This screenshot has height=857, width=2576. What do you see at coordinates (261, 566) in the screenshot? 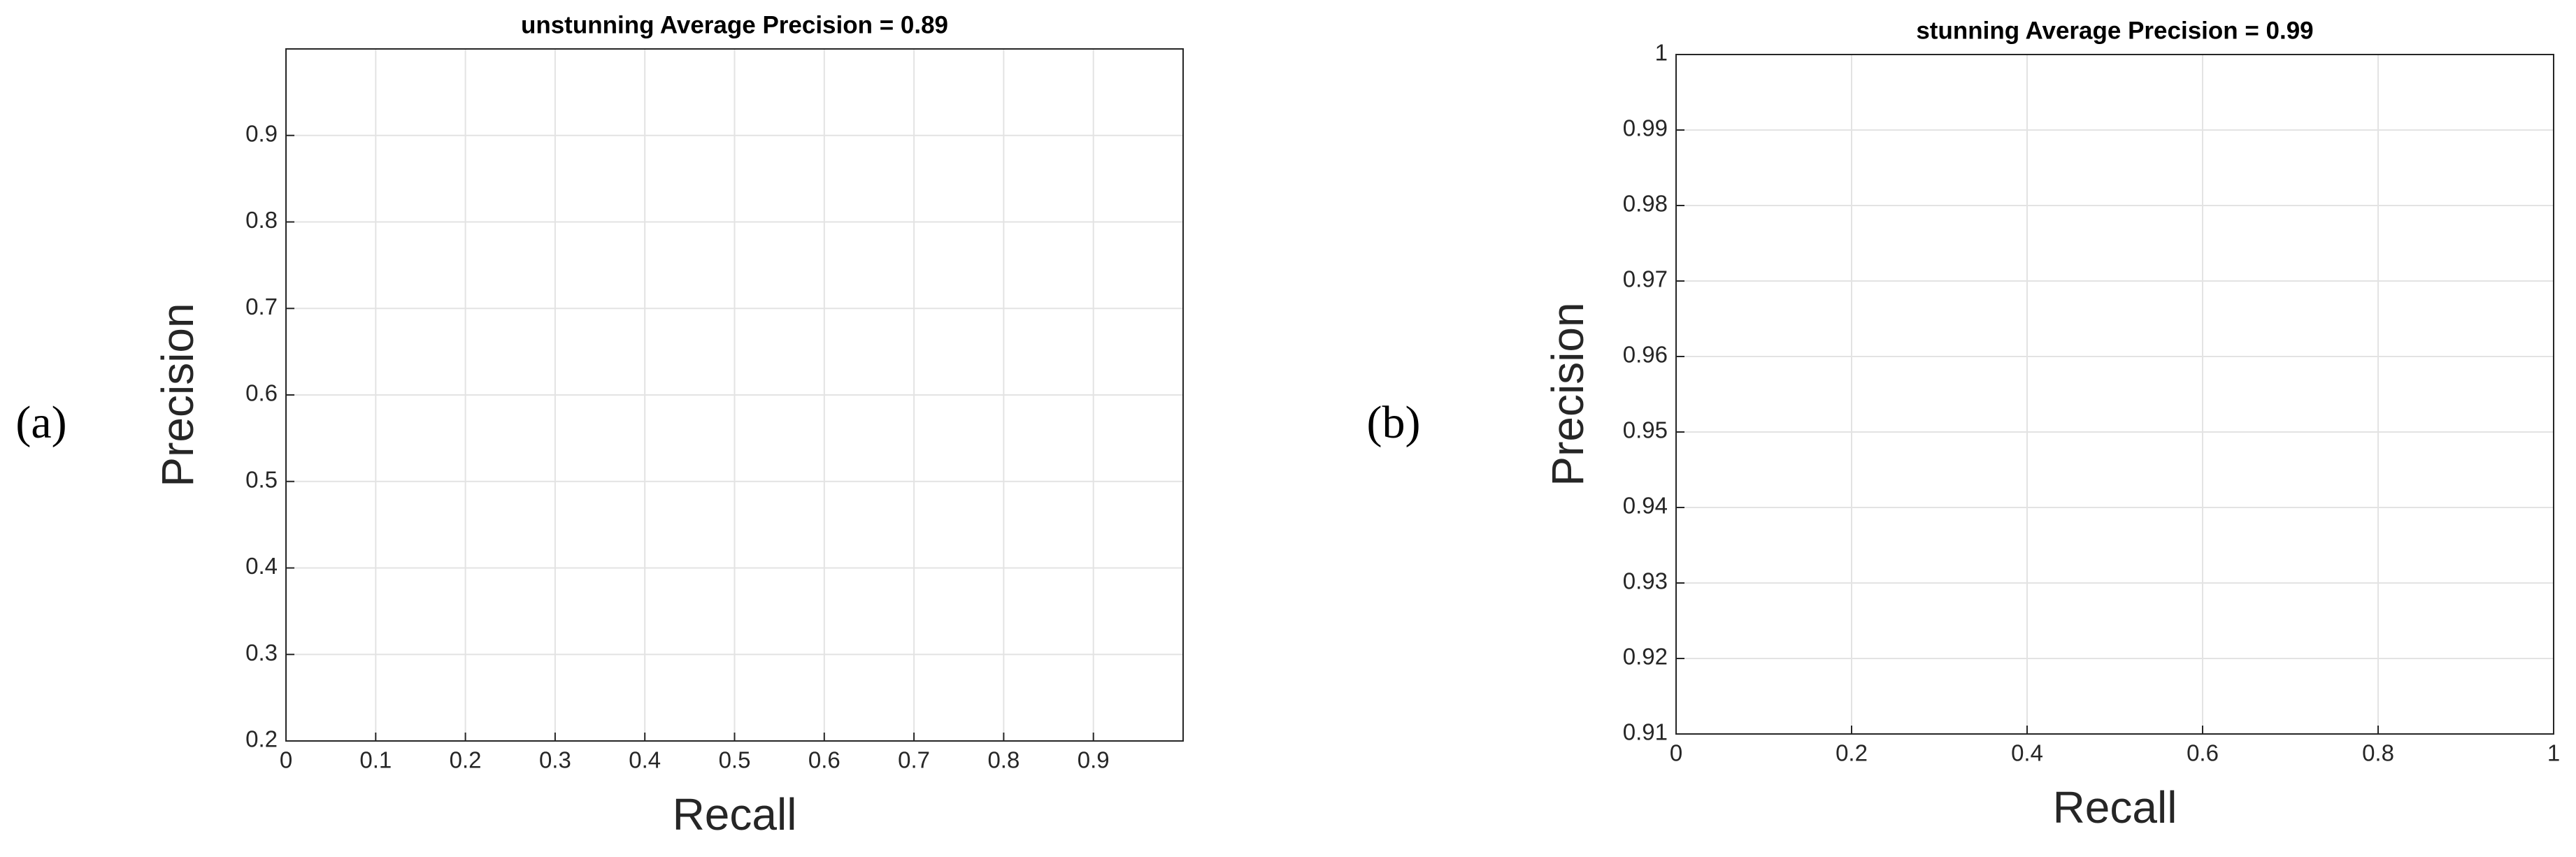
I see `y-tick-label: 0.4` at bounding box center [261, 566].